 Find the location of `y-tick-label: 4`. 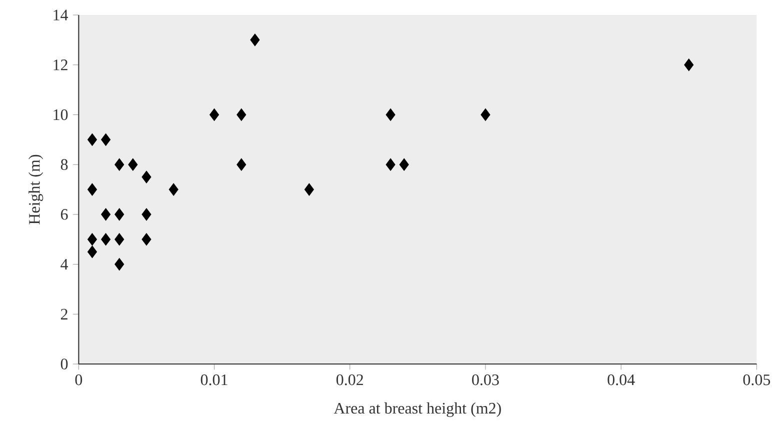

y-tick-label: 4 is located at coordinates (64, 264).